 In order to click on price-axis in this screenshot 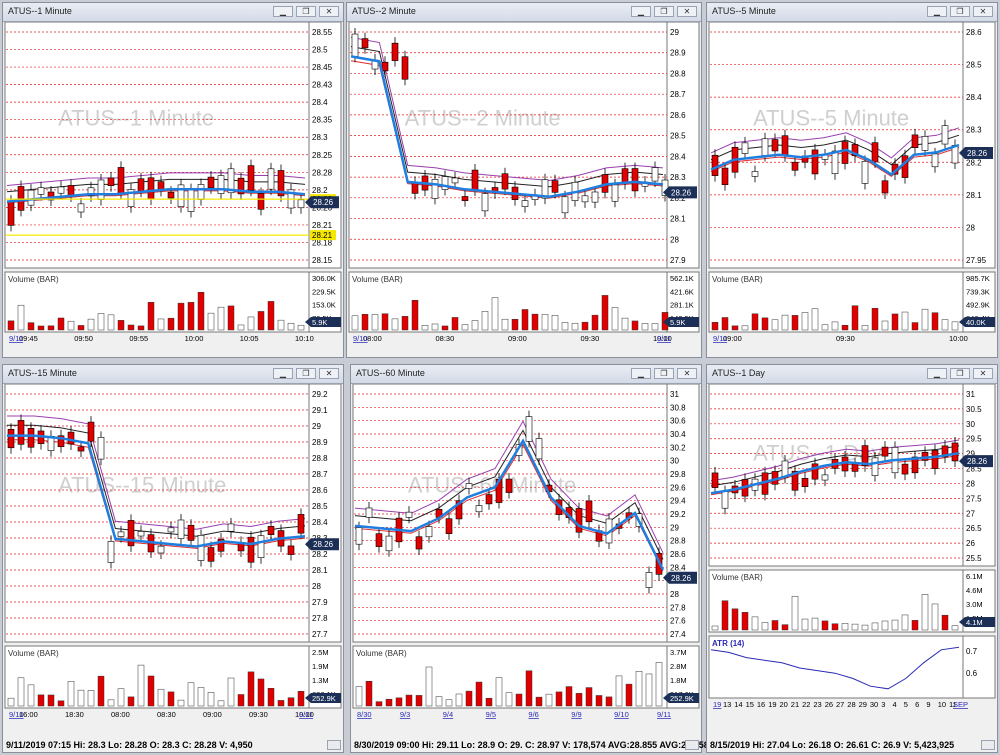, I will do `click(325, 145)`.